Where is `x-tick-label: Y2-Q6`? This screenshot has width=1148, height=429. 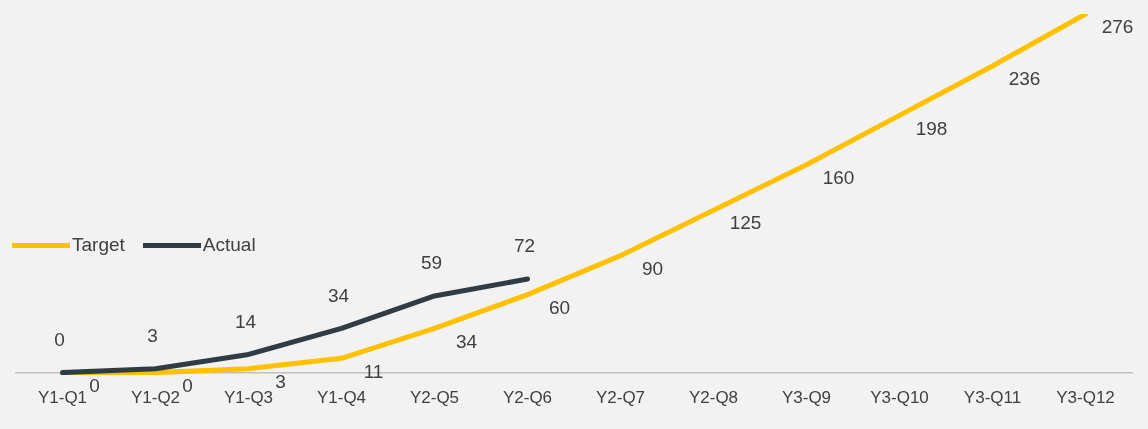 x-tick-label: Y2-Q6 is located at coordinates (527, 398).